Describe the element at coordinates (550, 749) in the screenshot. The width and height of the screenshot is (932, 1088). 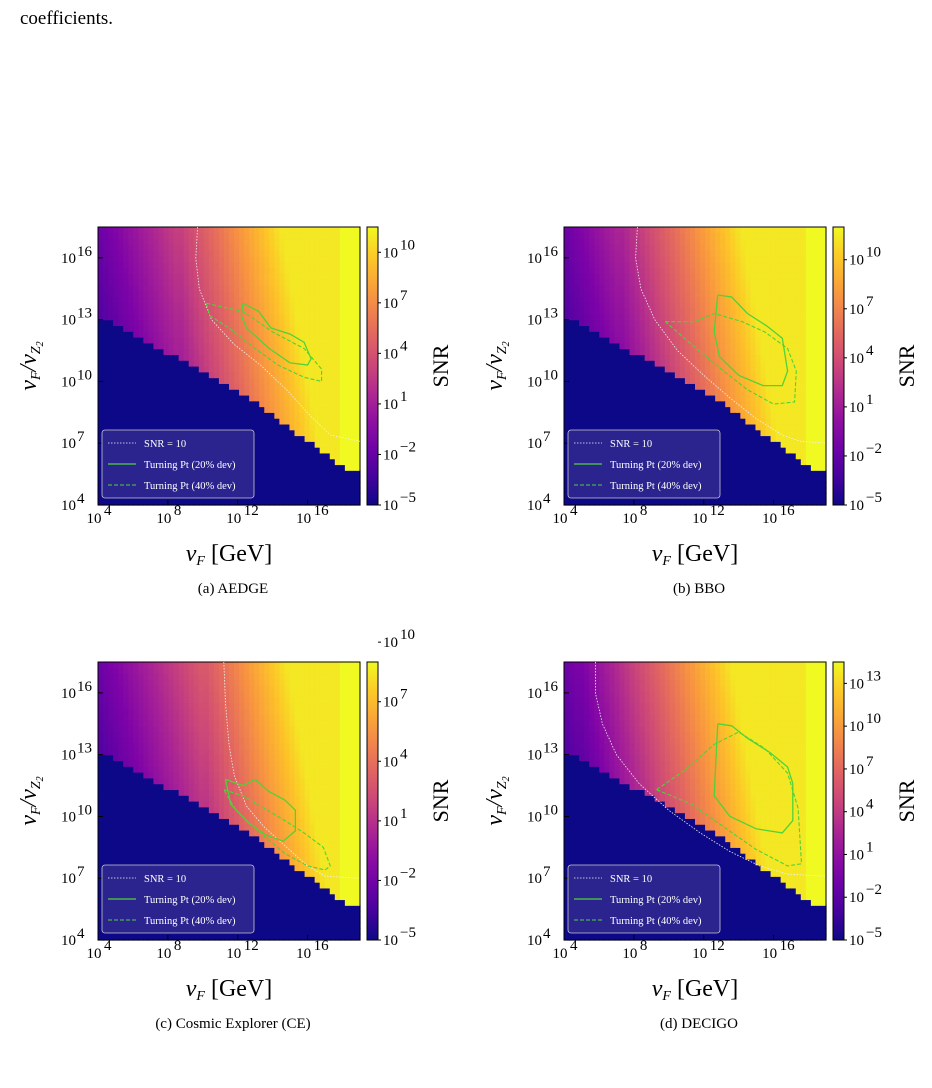
I see `y-tick-exponent: 13` at that location.